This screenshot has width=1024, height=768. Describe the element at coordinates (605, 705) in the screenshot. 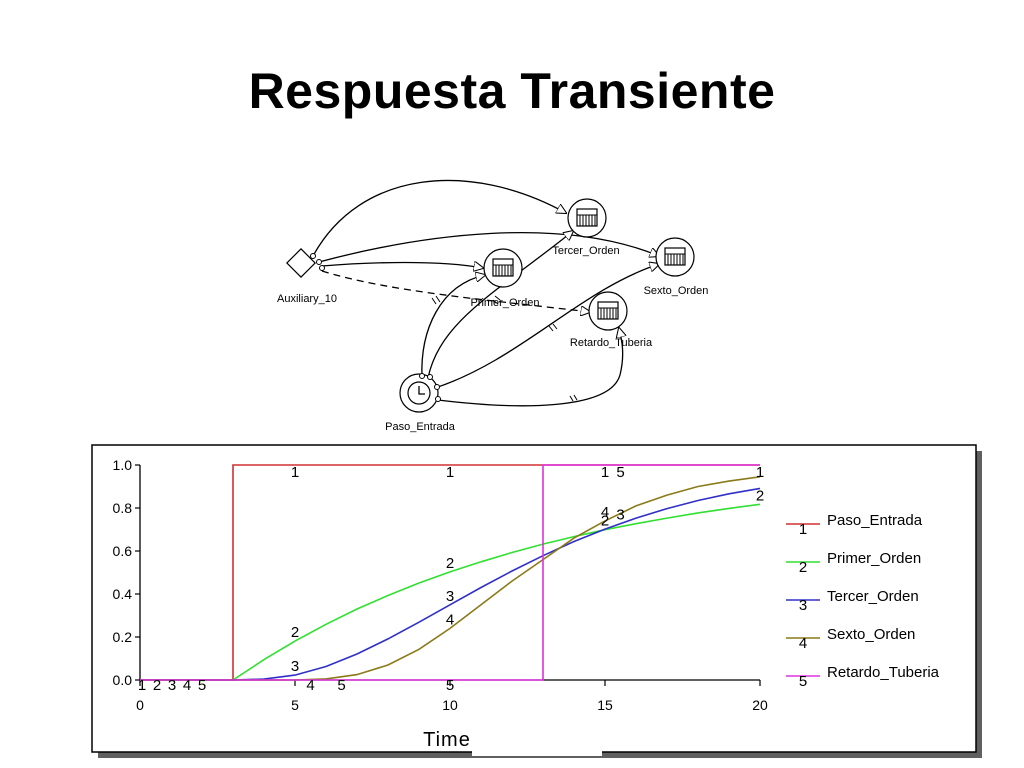

I see `x-tick-label: 15` at that location.